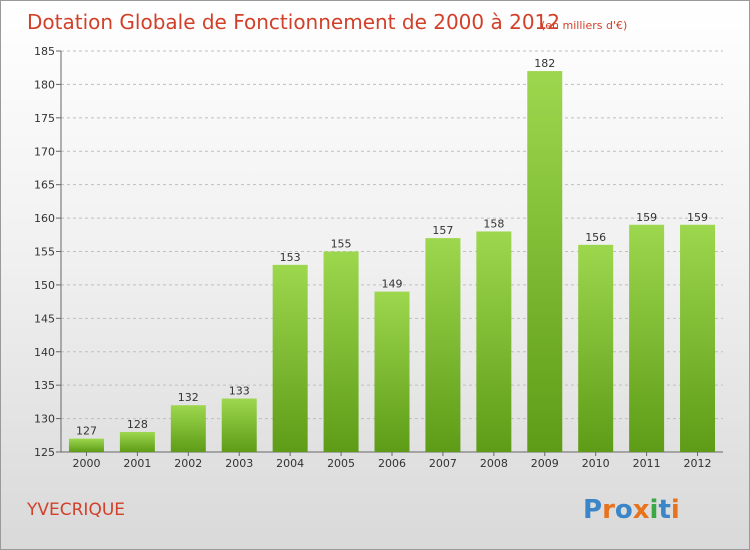  Describe the element at coordinates (188, 463) in the screenshot. I see `x-tick-label: 2002` at that location.